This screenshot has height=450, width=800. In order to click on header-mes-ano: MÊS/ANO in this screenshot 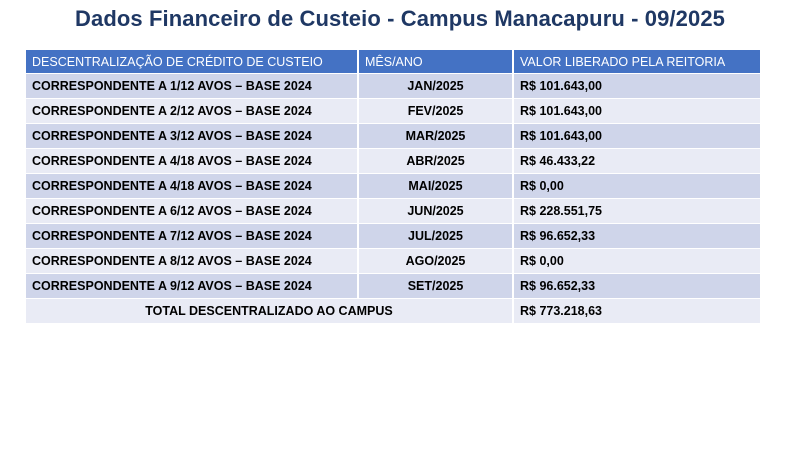, I will do `click(436, 62)`.